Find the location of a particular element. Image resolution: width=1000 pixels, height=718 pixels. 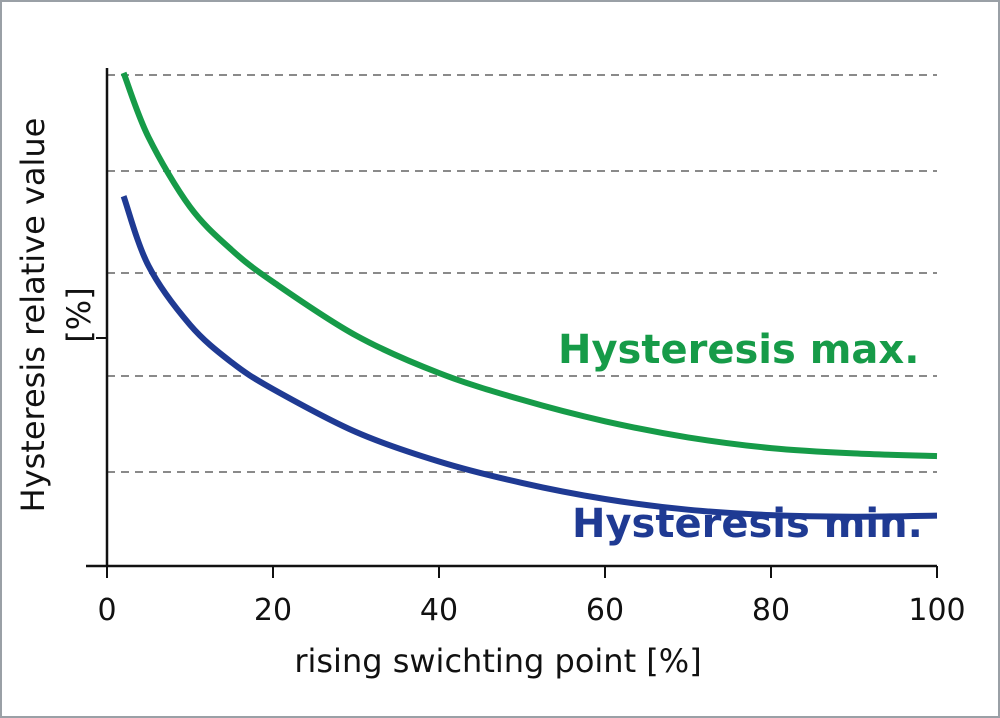

y-axis-title: Hysteresis relative value is located at coordinates (33, 315).